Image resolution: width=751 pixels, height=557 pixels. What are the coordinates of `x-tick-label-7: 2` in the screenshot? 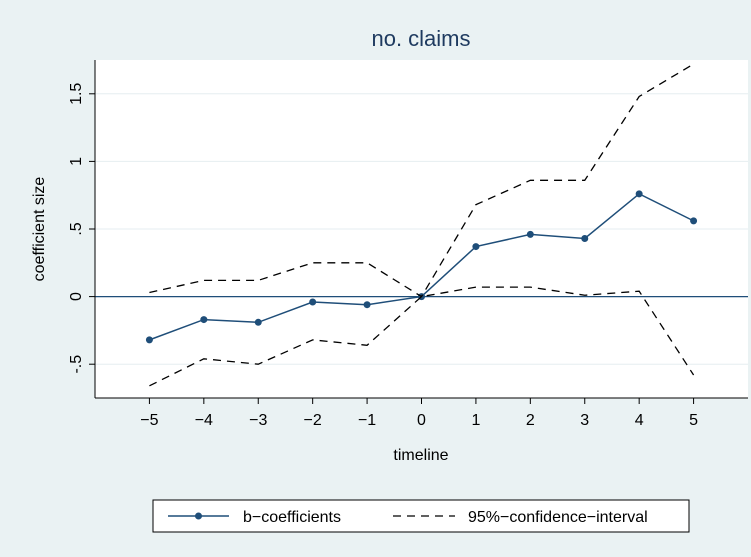 It's located at (530, 420).